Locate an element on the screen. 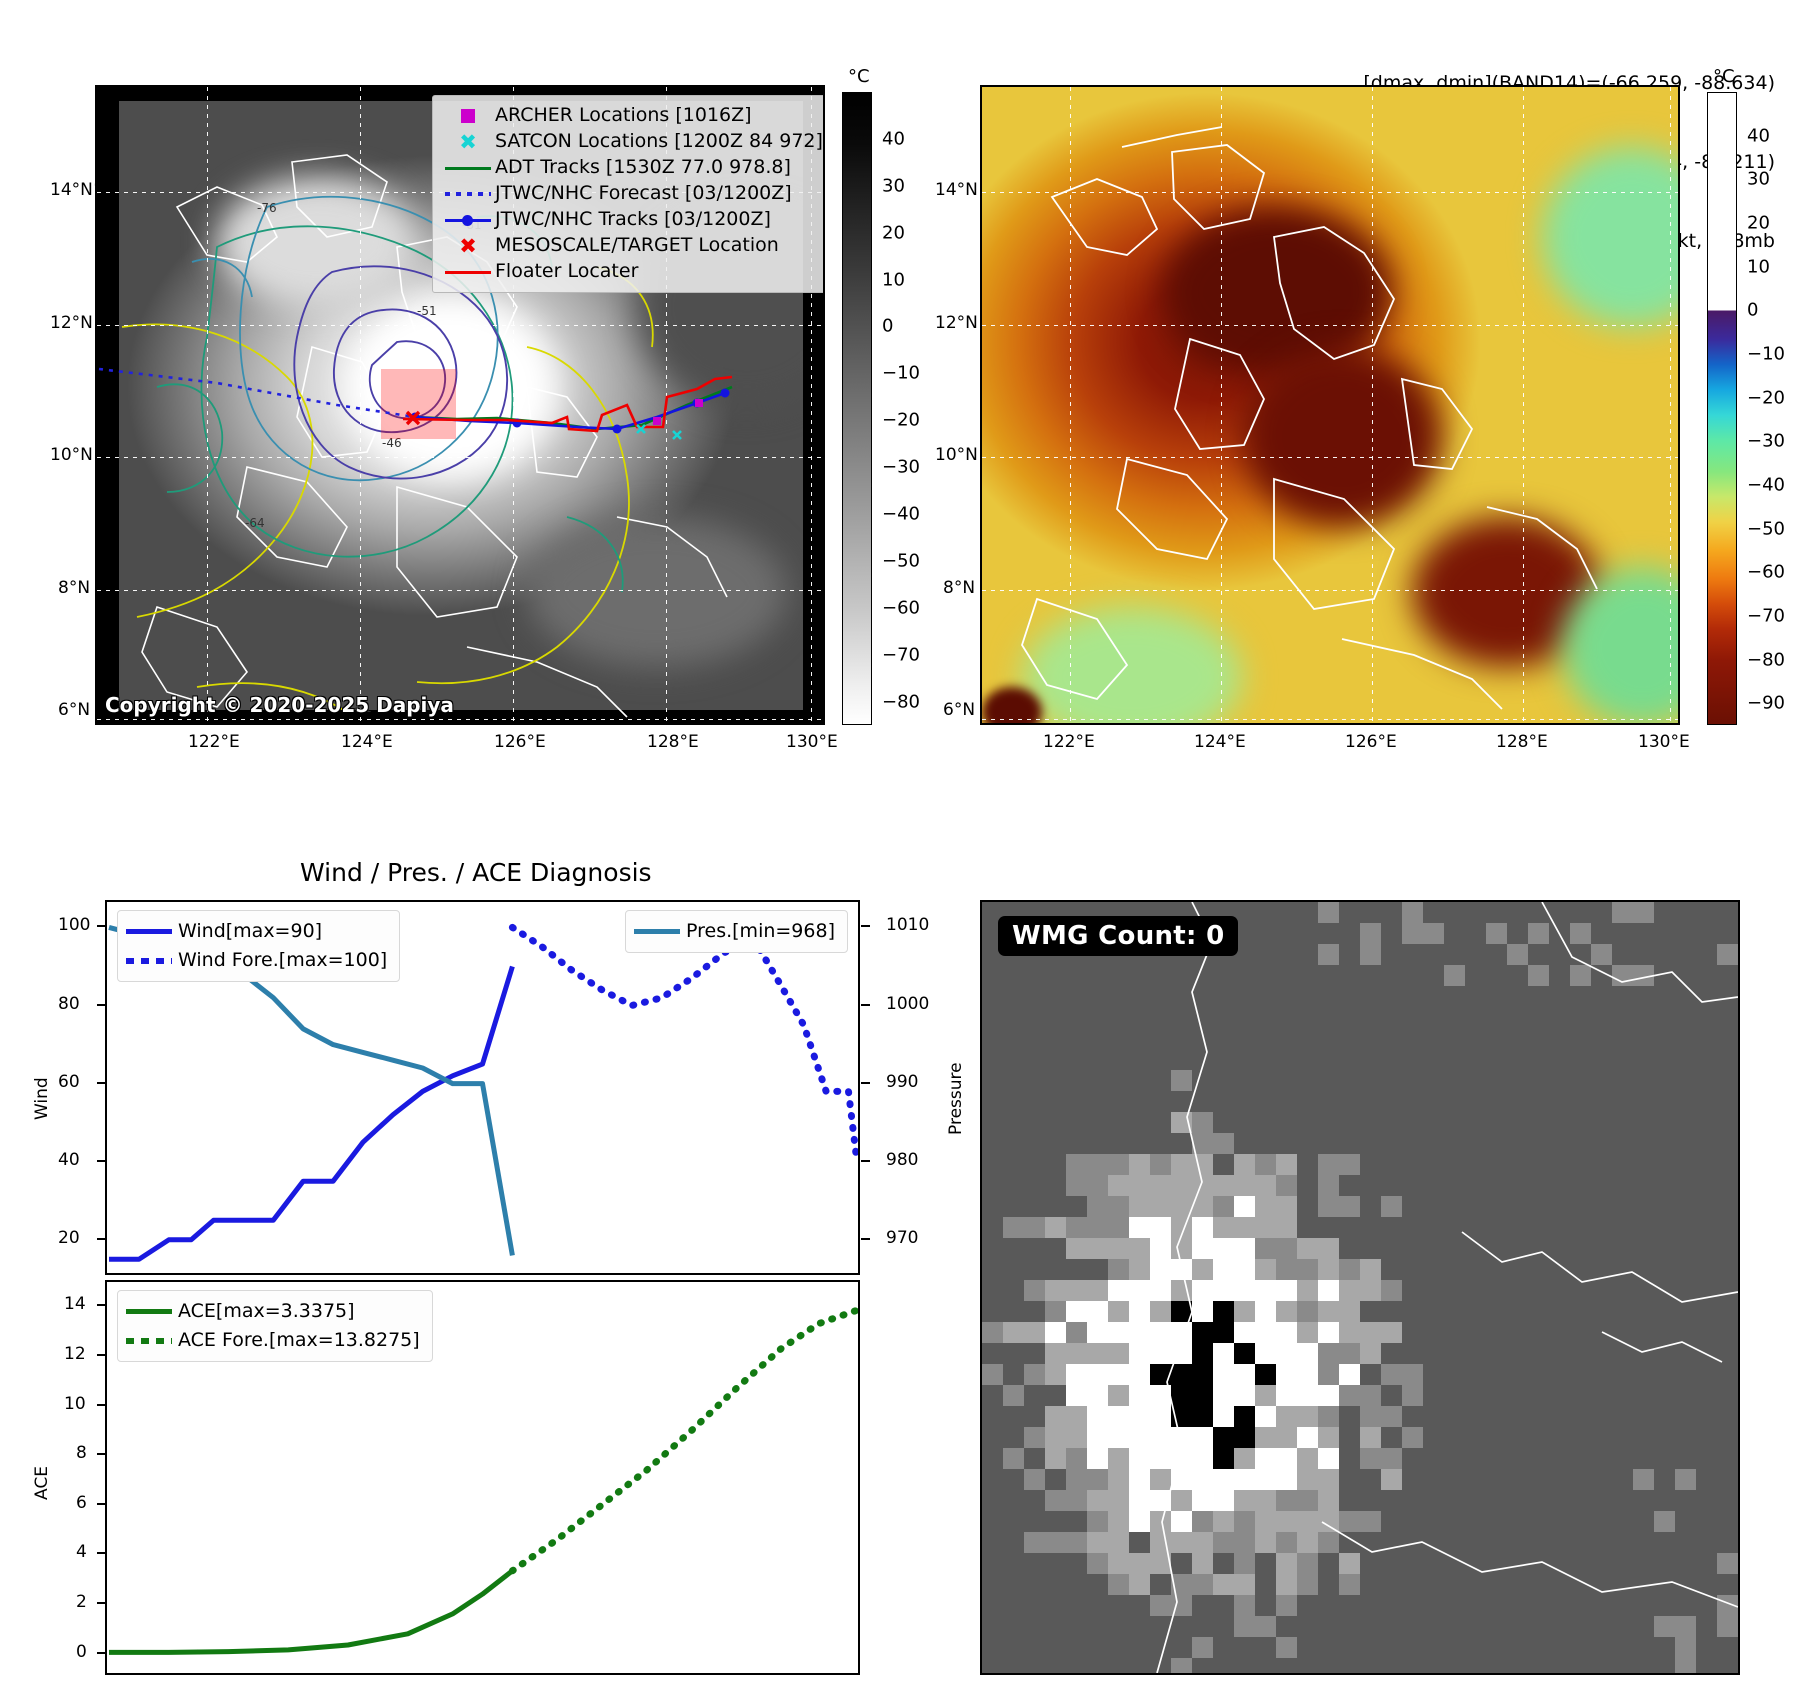  wind-legend: Wind[max=90] Wind Fore.[max=100] is located at coordinates (259, 946).